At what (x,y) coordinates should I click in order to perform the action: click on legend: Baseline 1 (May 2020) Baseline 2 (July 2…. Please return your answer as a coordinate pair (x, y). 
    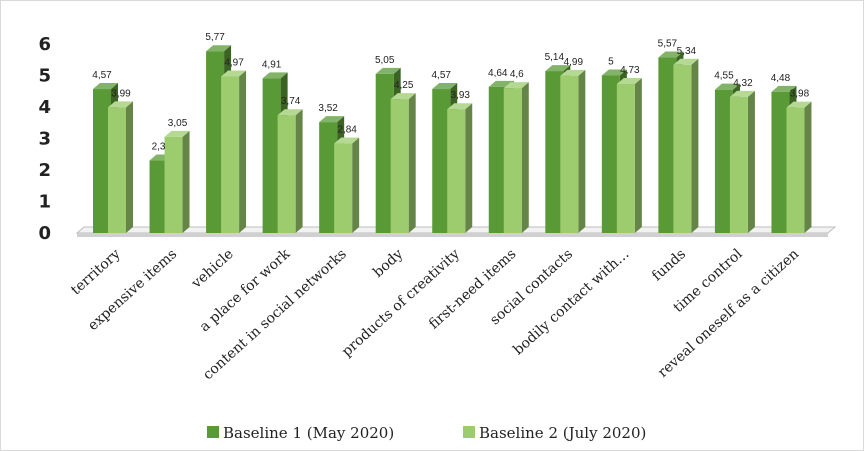
    Looking at the image, I should click on (426, 433).